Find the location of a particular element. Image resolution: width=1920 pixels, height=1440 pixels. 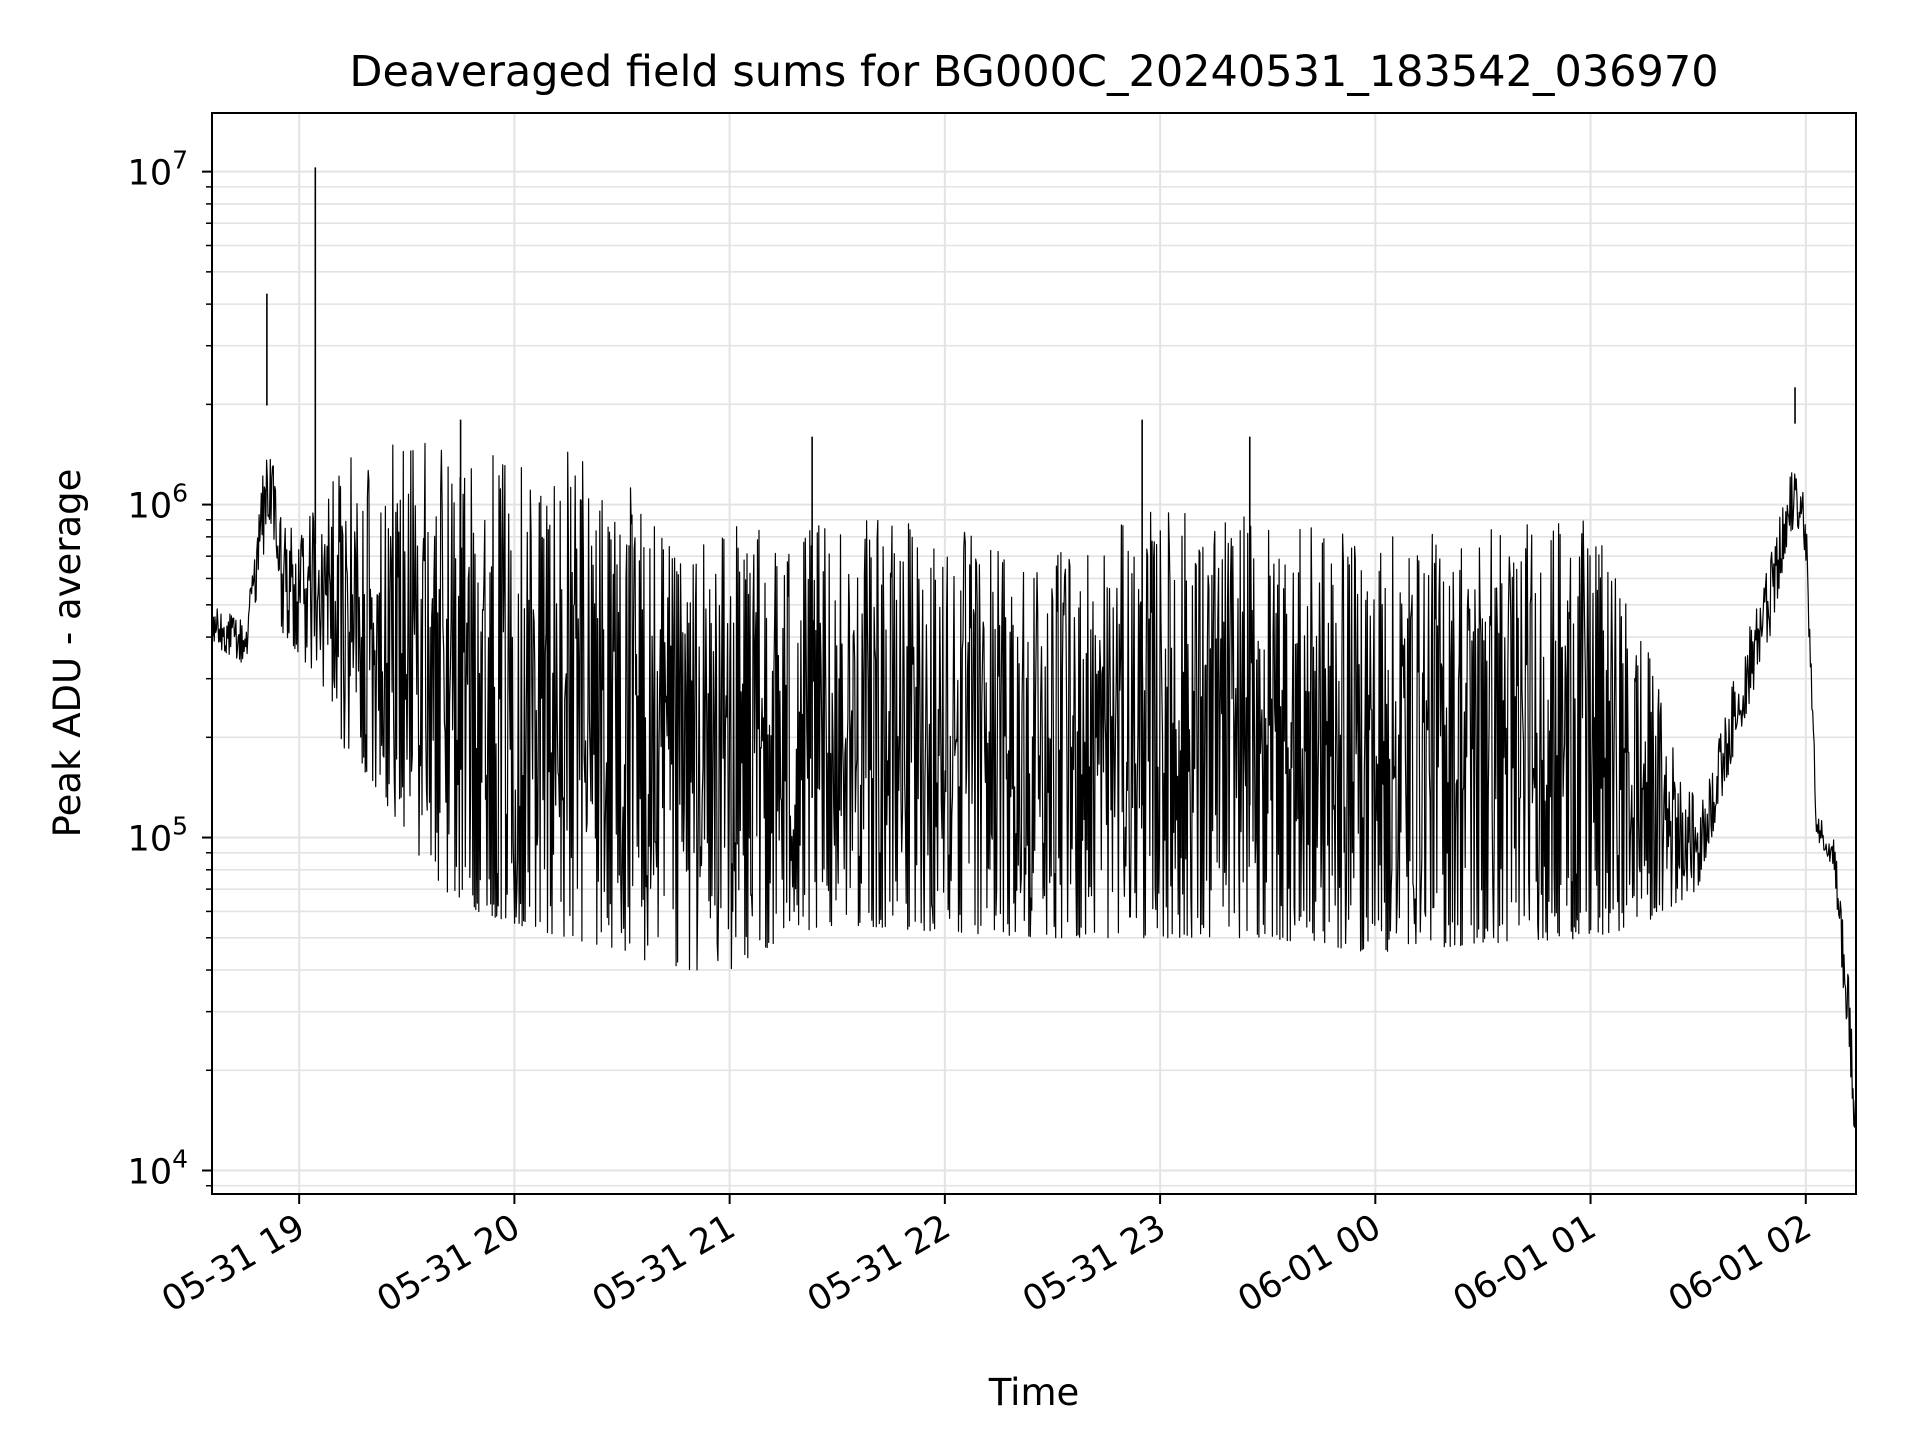

x-tick-label: 06-01 00 is located at coordinates (1310, 1263).